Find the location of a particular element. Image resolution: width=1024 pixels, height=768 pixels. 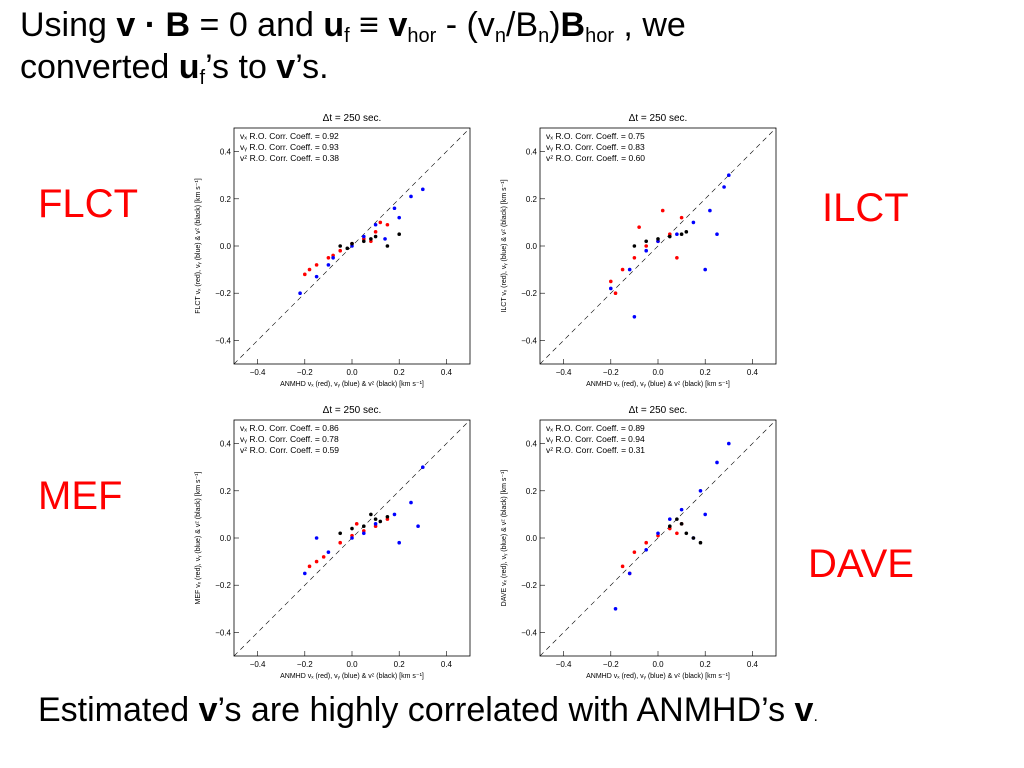

title-symbol: v is located at coordinates (126, 25).